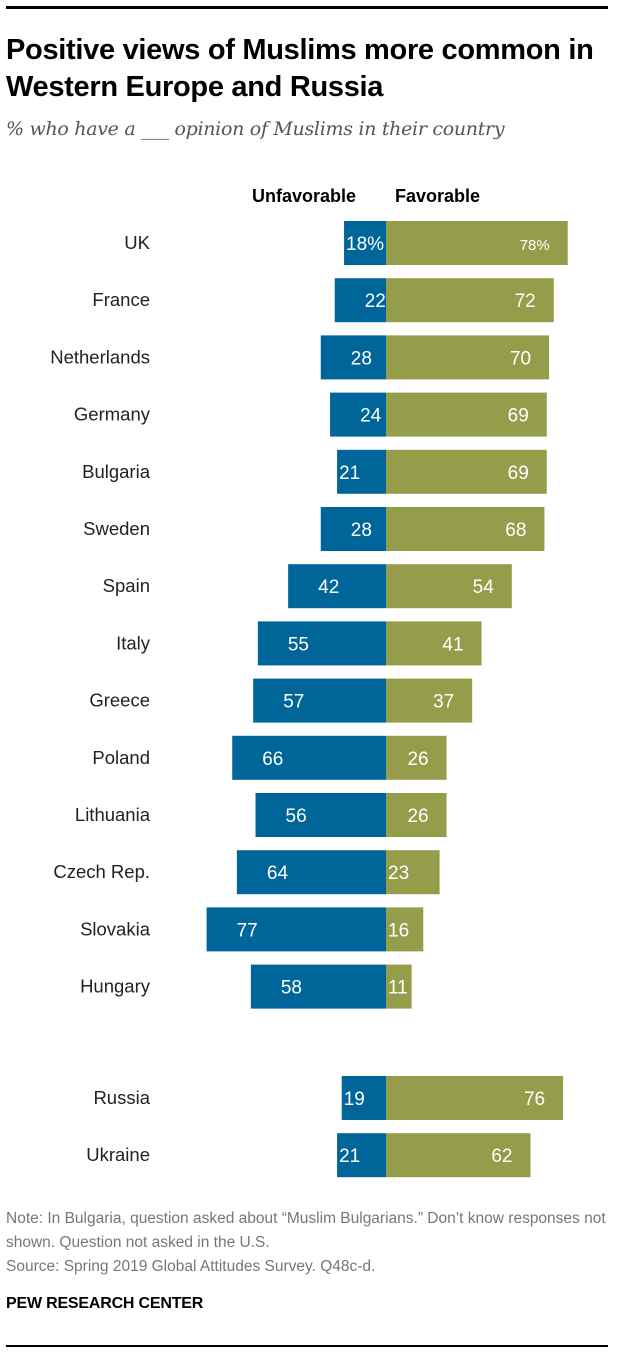 Image resolution: width=626 pixels, height=1356 pixels. I want to click on bar-unfavorable-czech-rep, so click(311, 872).